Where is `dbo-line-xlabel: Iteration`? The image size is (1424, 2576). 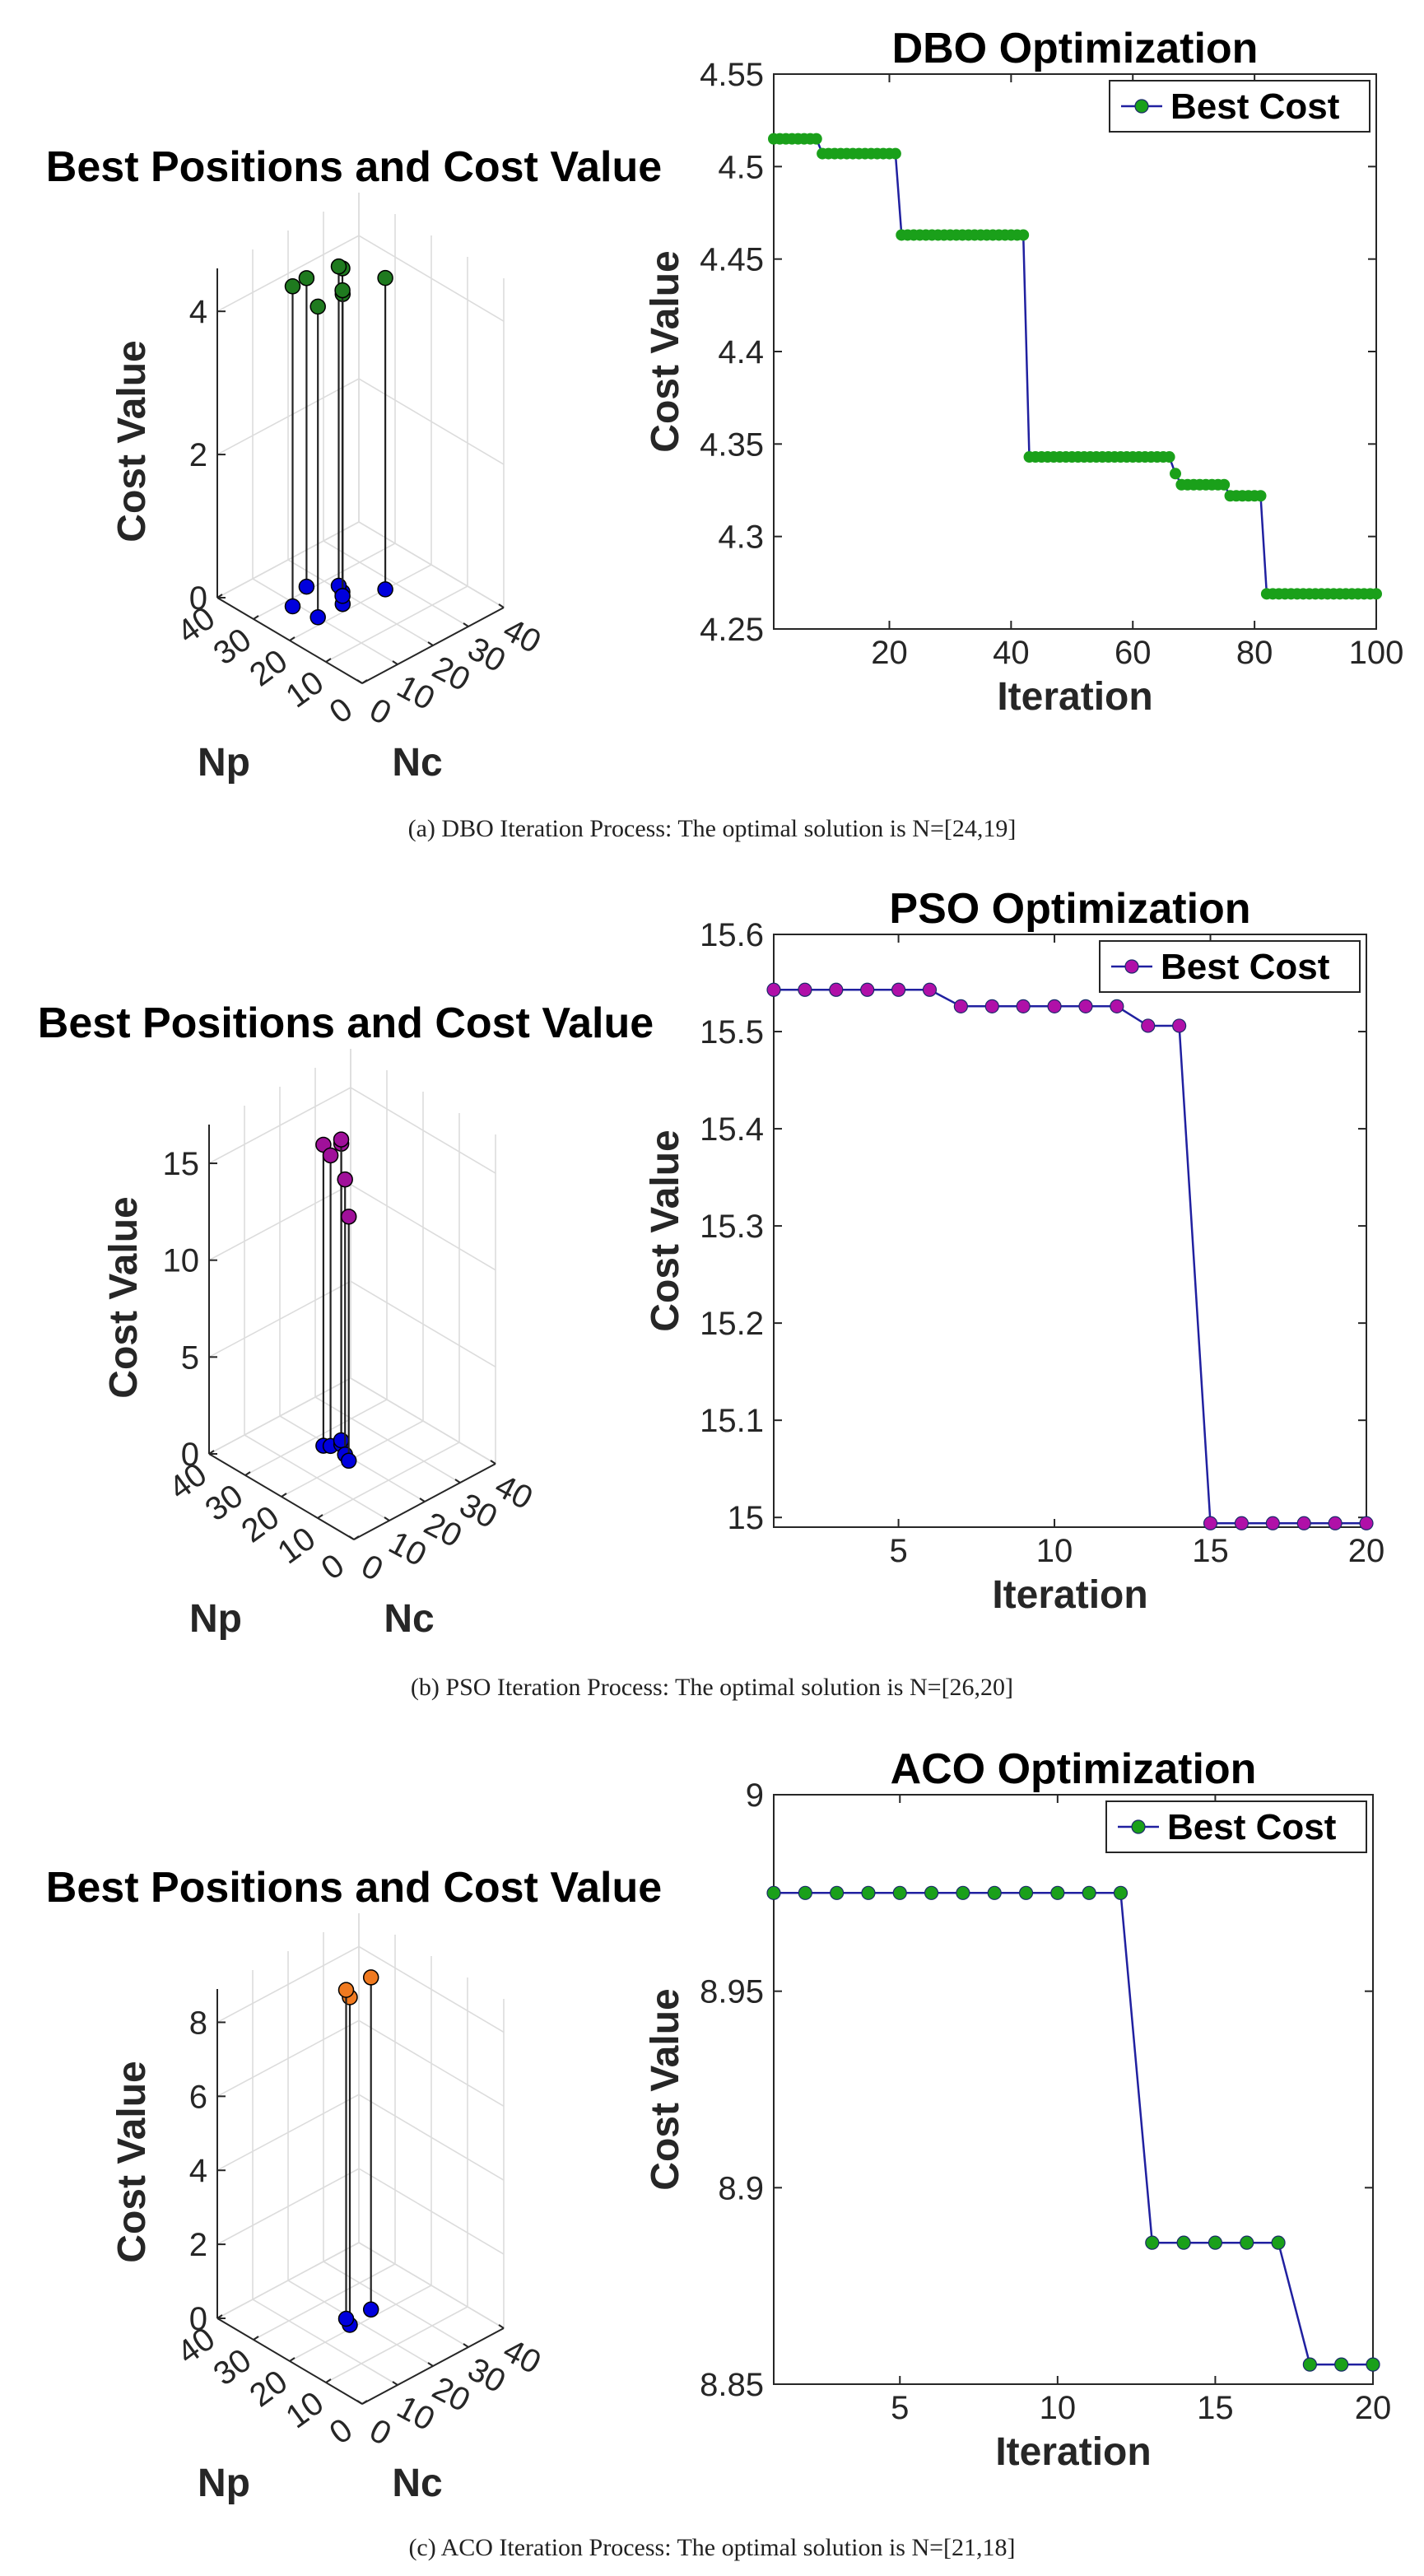
dbo-line-xlabel: Iteration is located at coordinates (1074, 697).